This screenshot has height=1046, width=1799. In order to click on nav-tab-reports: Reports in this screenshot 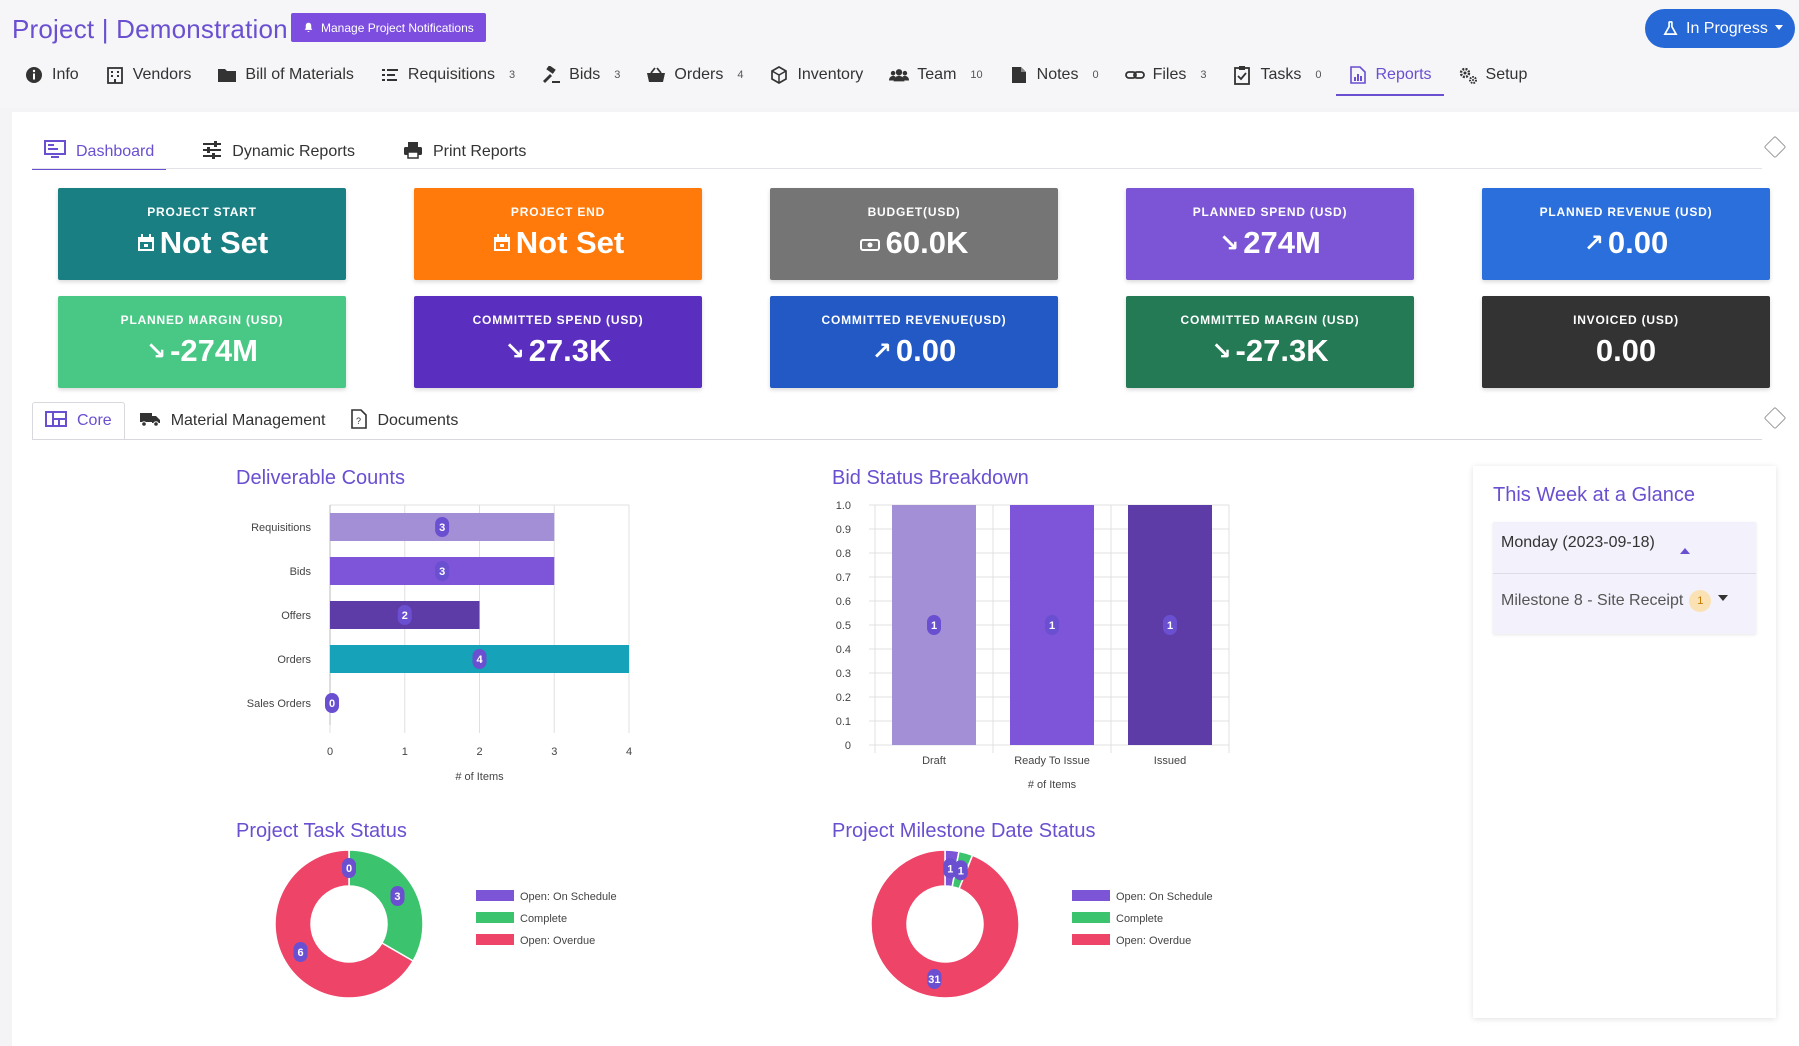, I will do `click(1389, 77)`.